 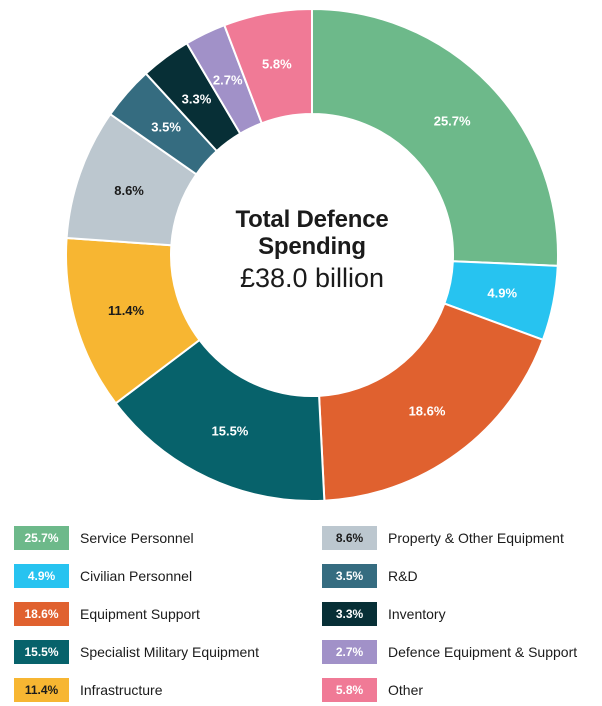 What do you see at coordinates (312, 233) in the screenshot?
I see `center-title: Total Defence Spending` at bounding box center [312, 233].